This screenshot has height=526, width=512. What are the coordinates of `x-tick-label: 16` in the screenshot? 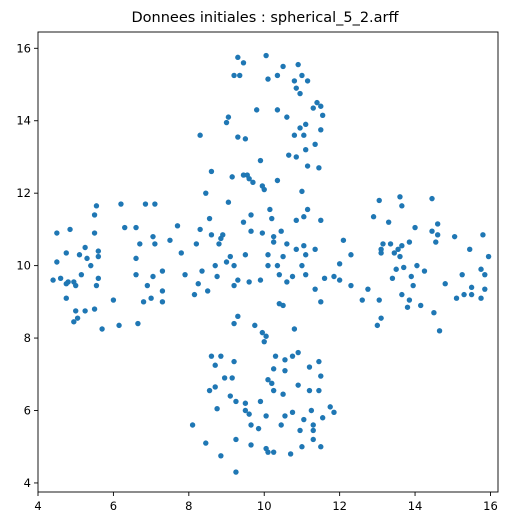 It's located at (490, 506).